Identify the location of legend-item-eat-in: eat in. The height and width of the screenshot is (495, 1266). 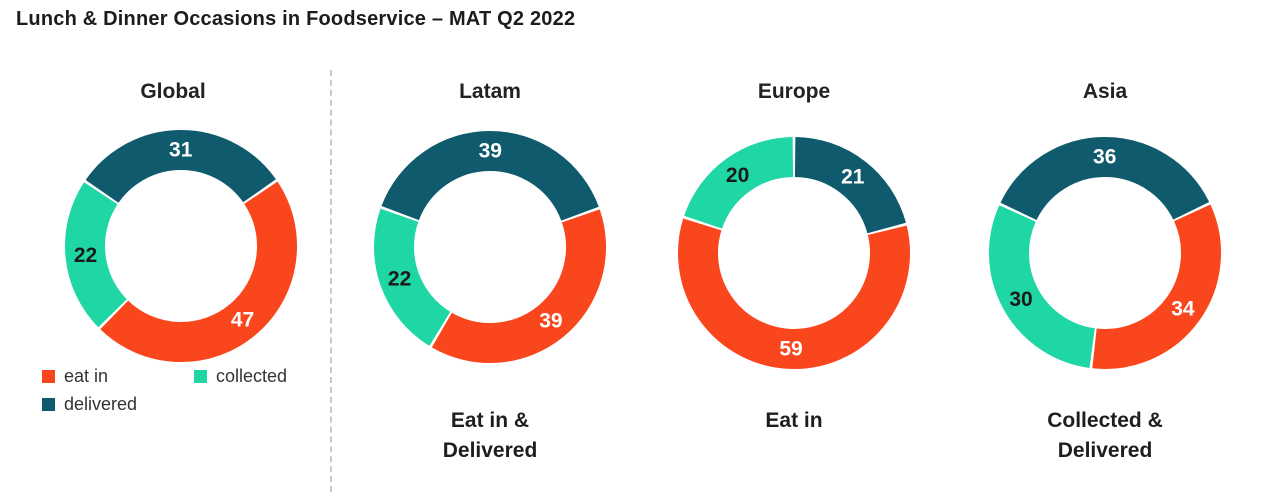
(118, 376).